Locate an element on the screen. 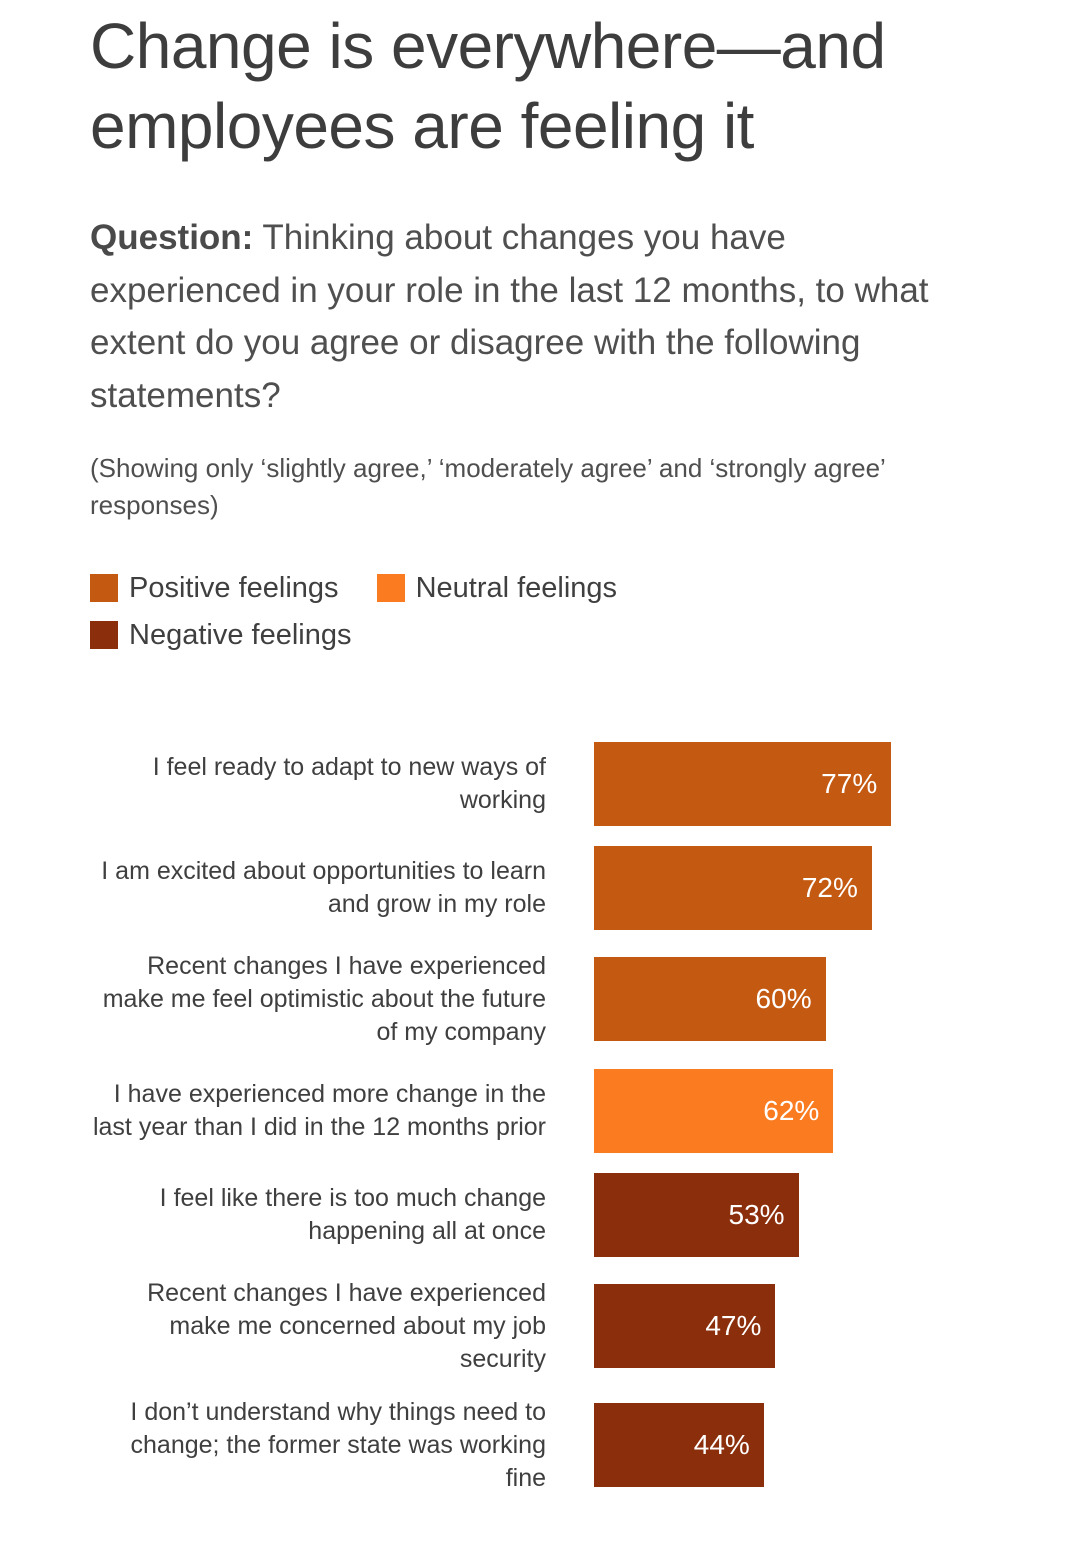  legend-label: Neutral feelings is located at coordinates (516, 587).